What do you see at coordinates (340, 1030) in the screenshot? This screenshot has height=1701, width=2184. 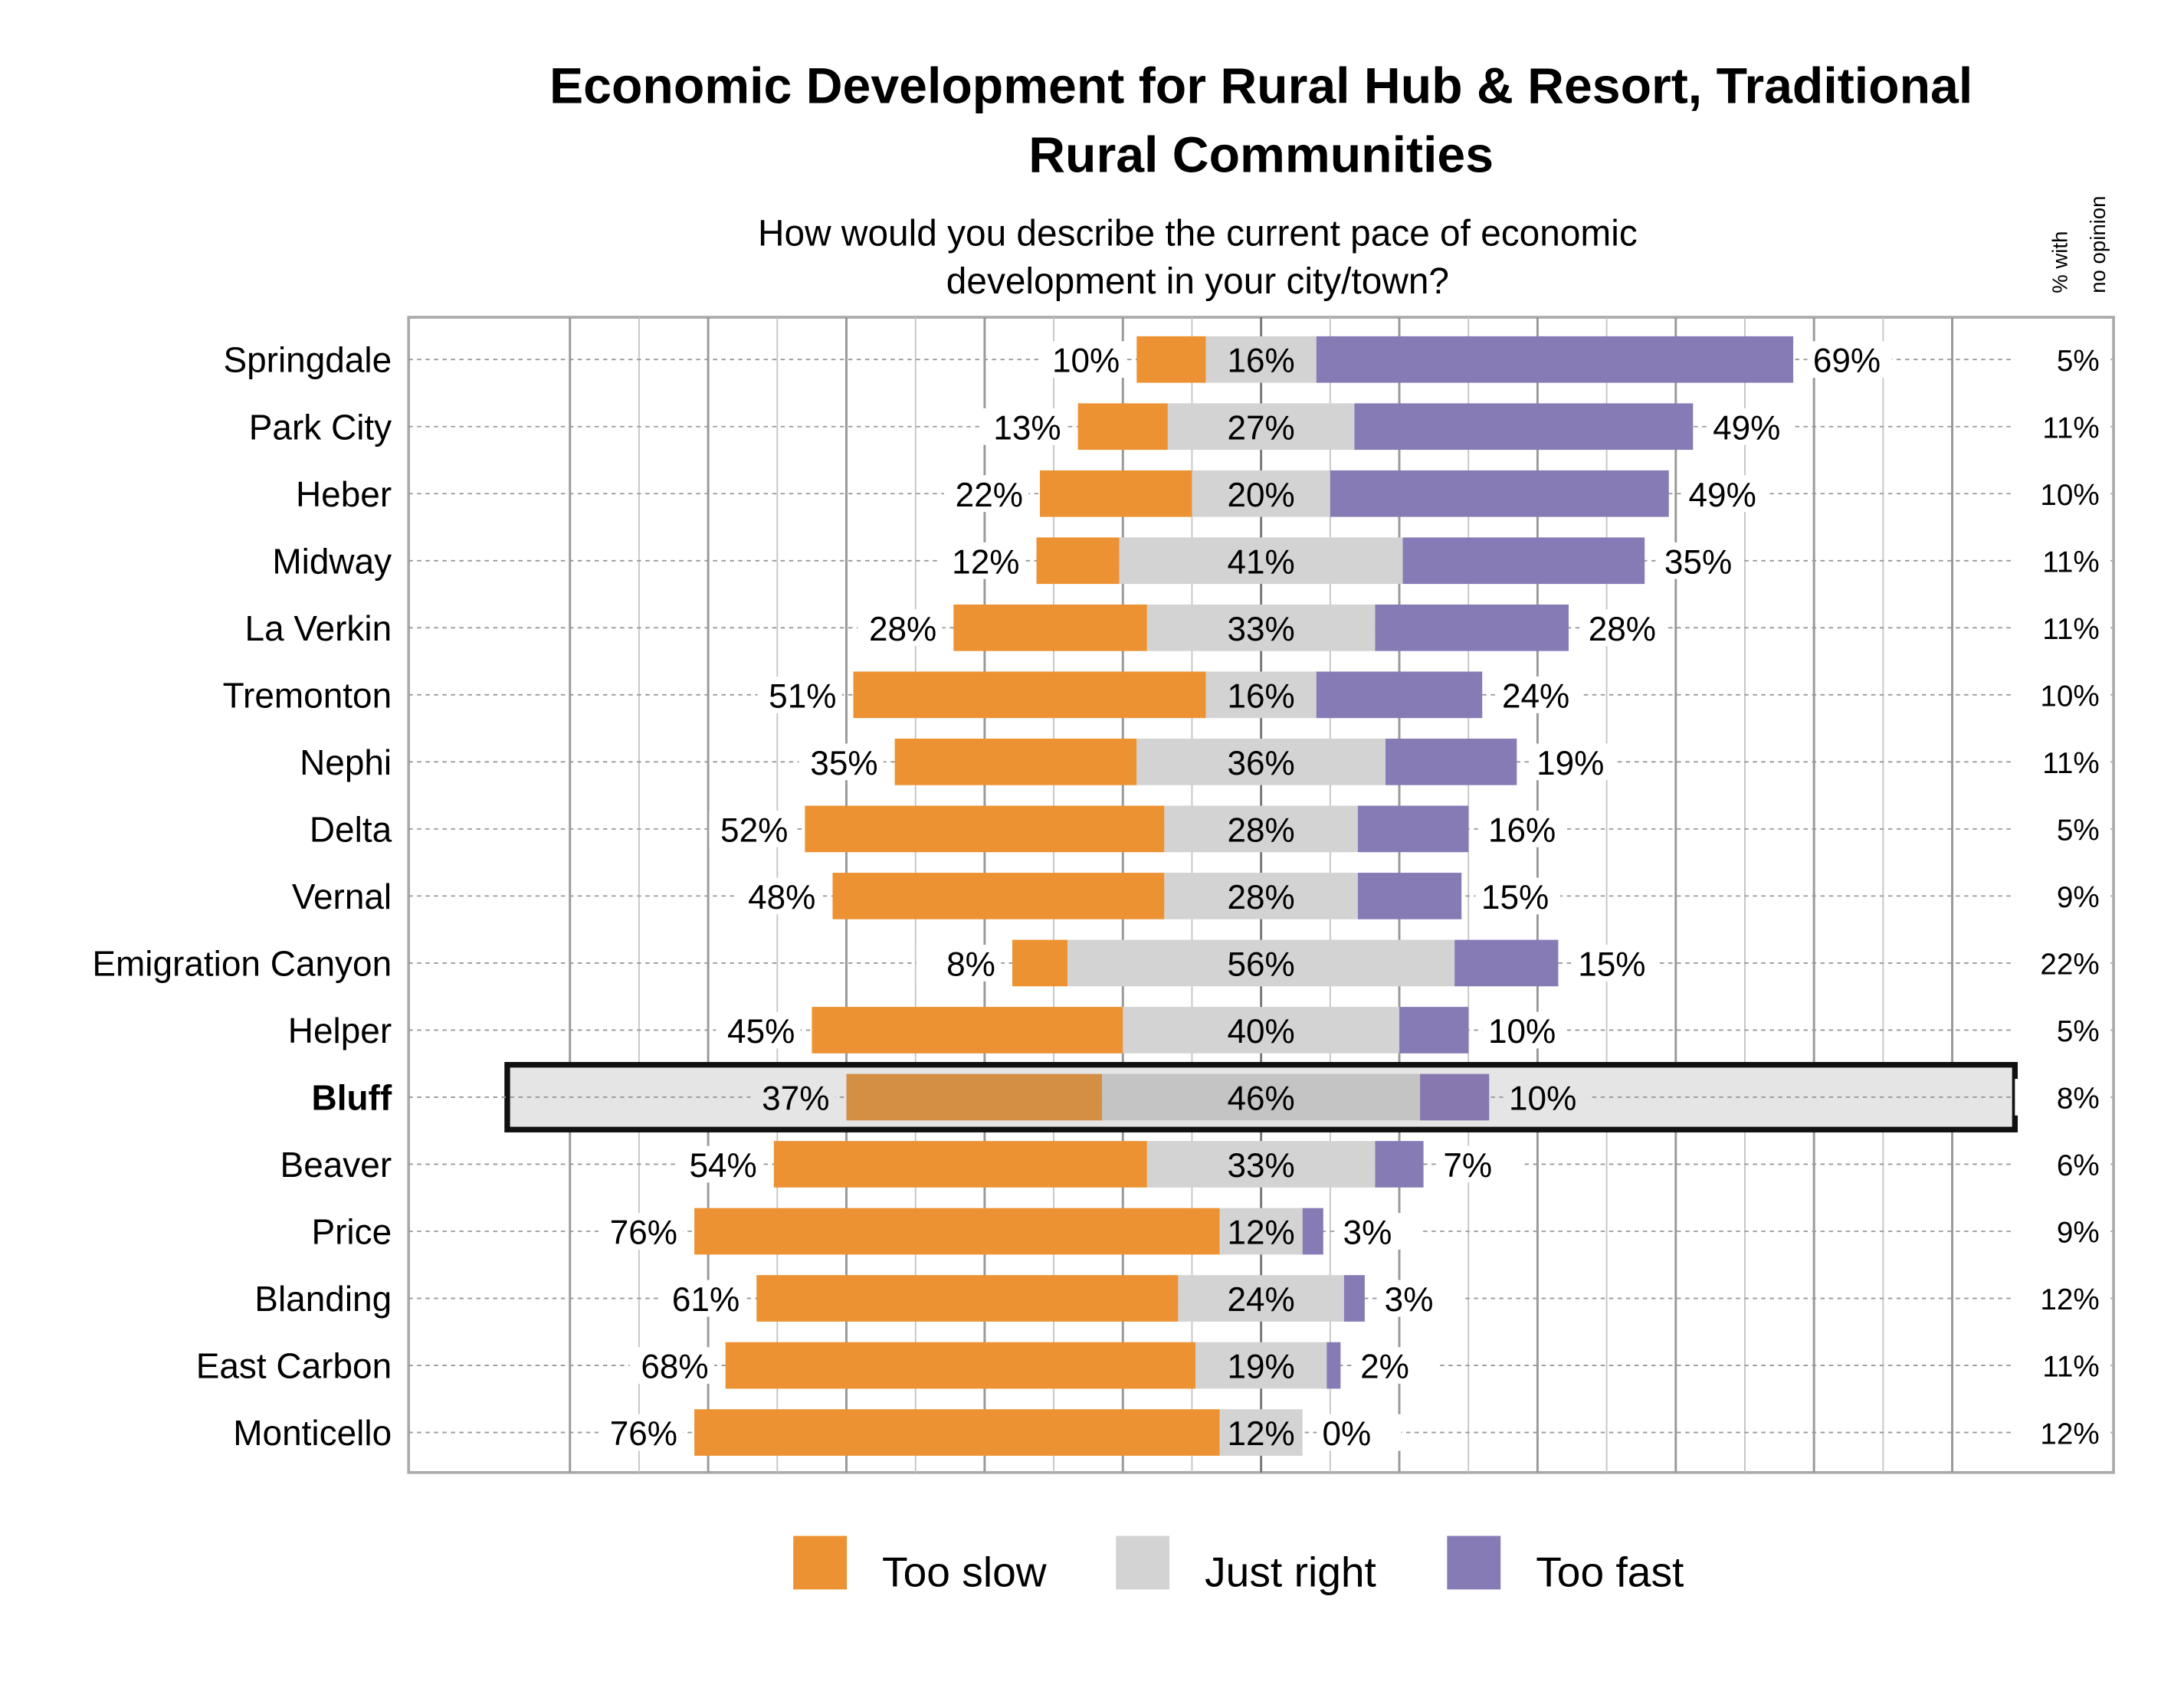 I see `category-label: Helper` at bounding box center [340, 1030].